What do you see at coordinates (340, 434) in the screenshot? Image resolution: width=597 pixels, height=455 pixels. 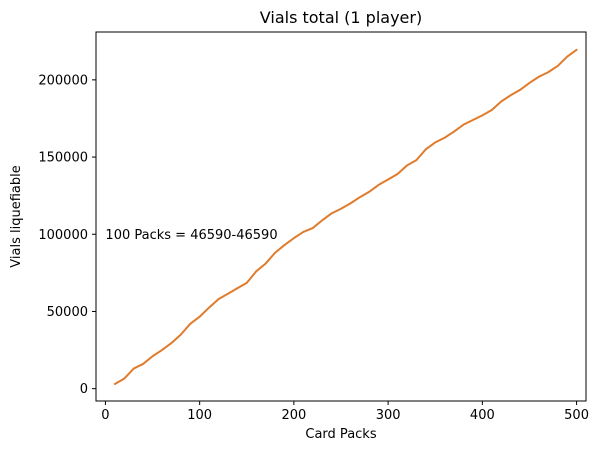 I see `x-axis-label: Card Packs` at bounding box center [340, 434].